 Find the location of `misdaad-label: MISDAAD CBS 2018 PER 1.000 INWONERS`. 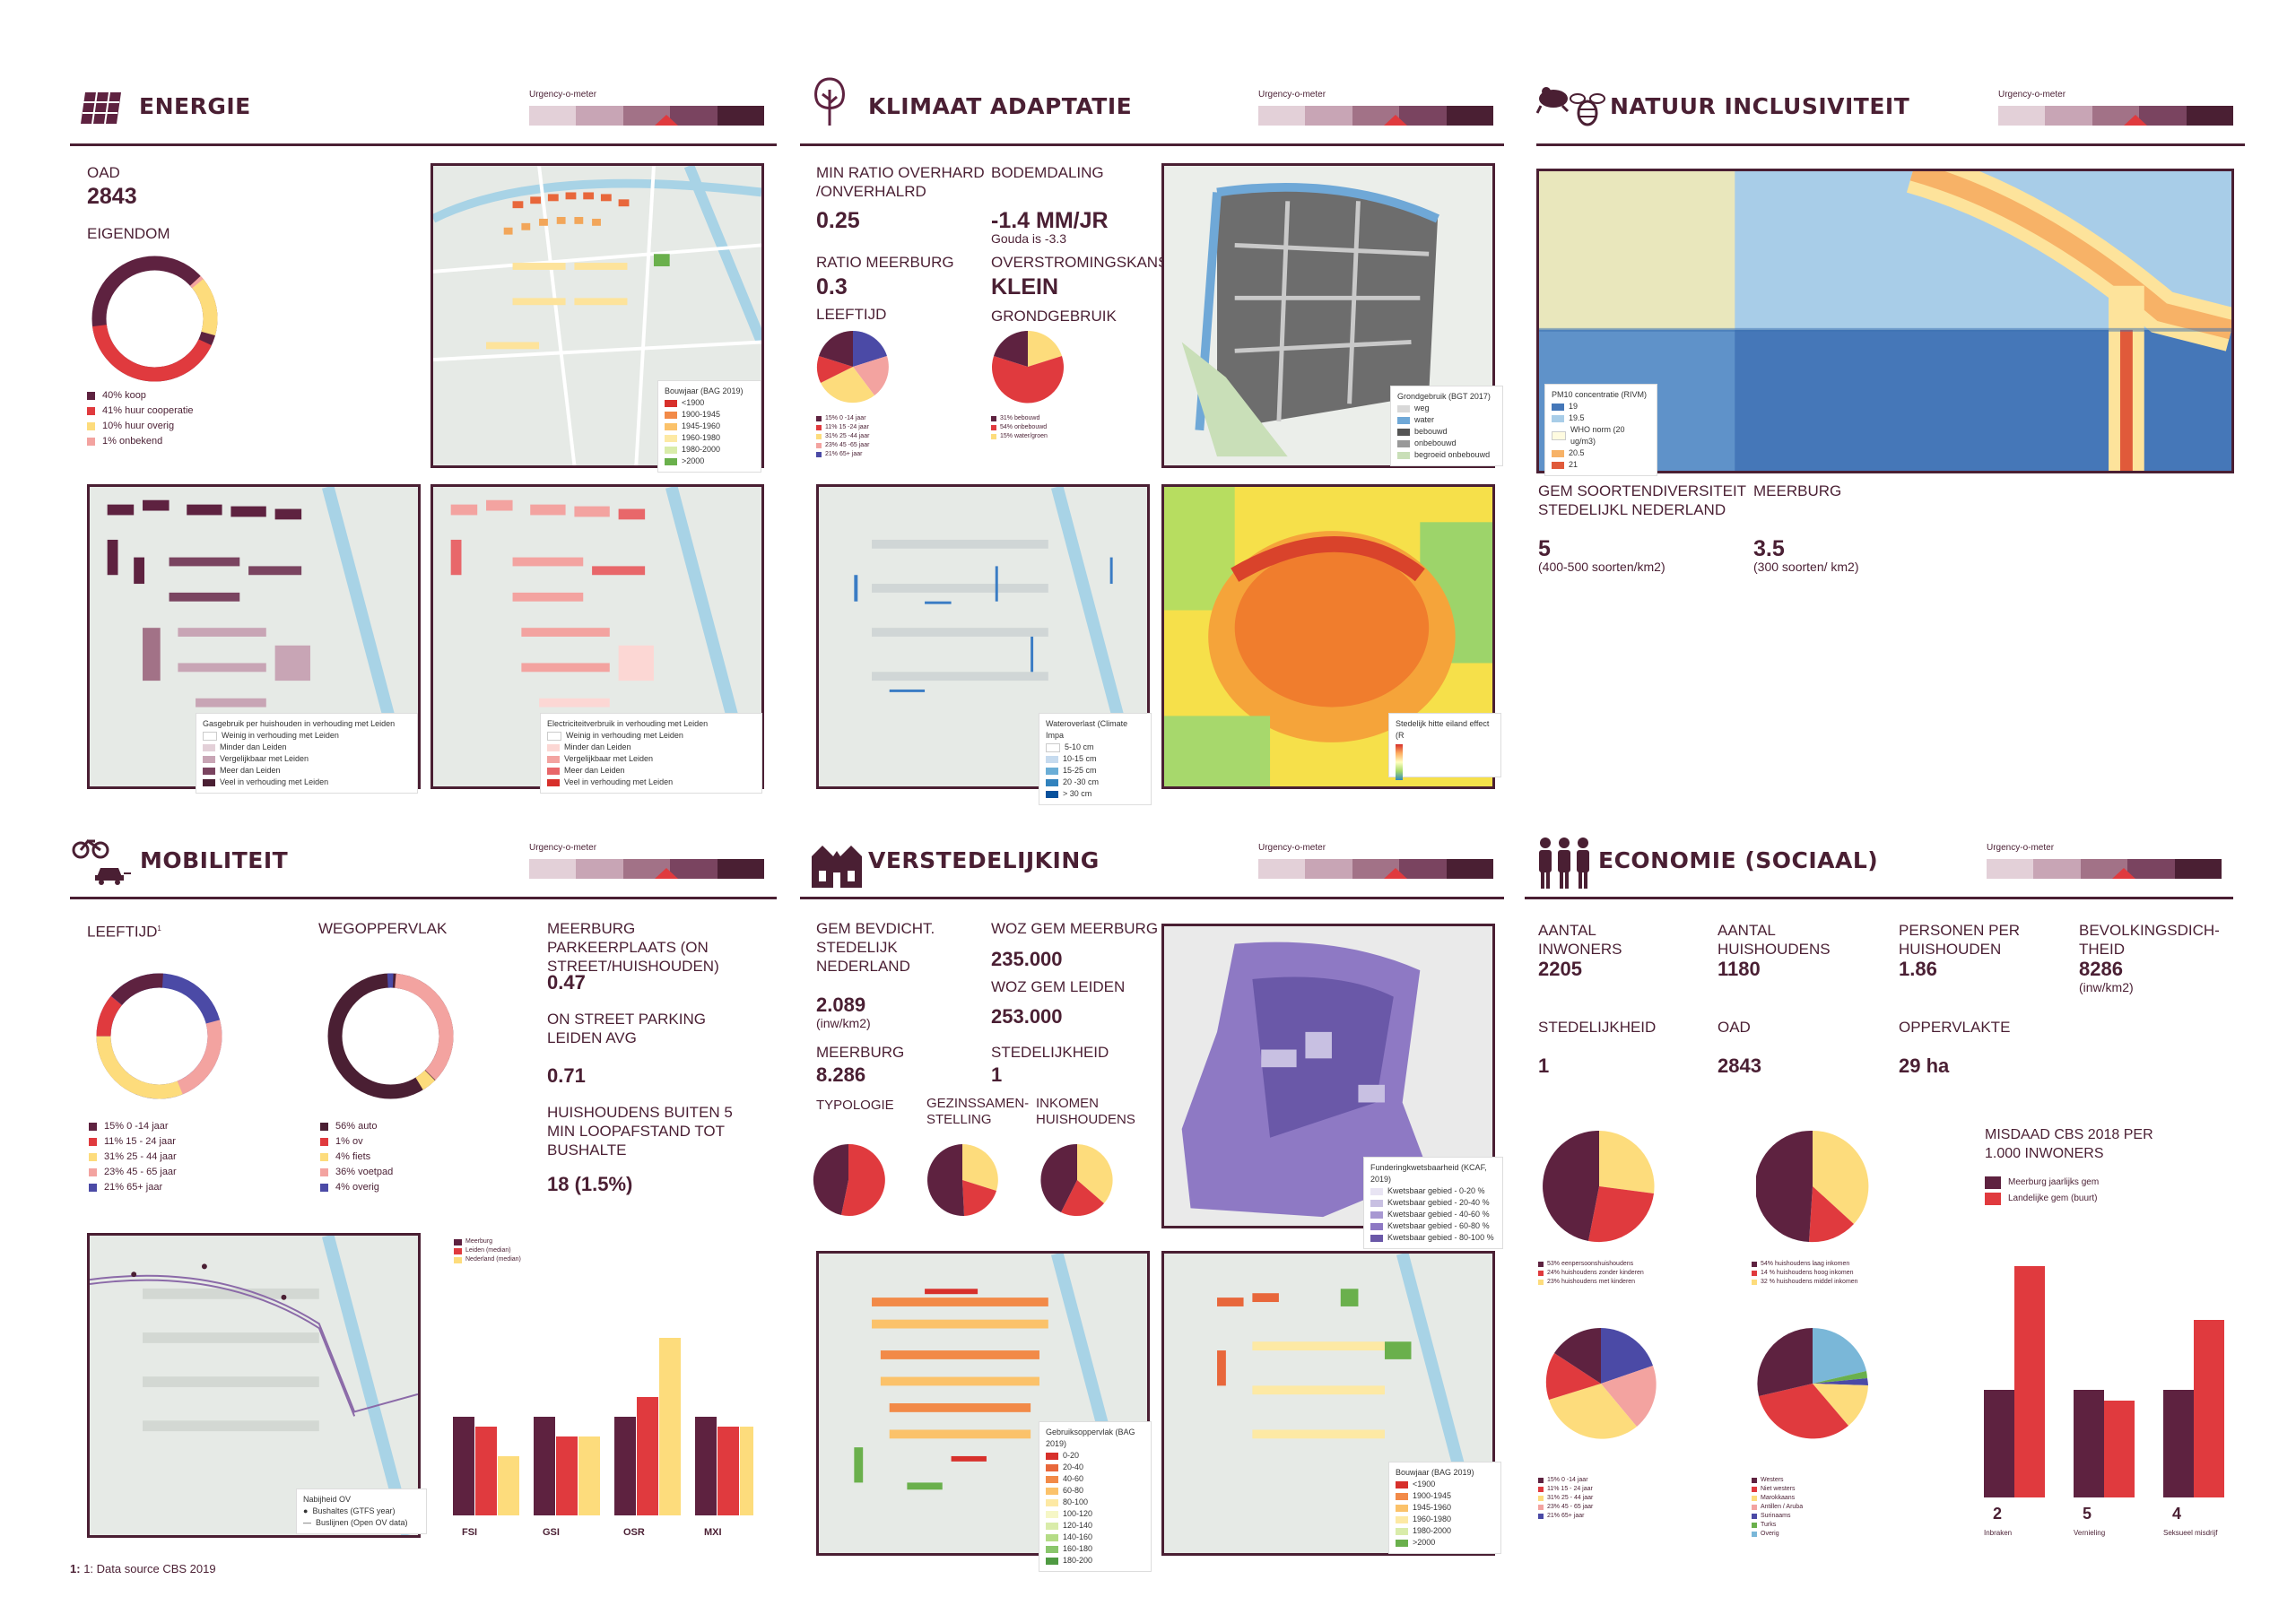

misdaad-label: MISDAAD CBS 2018 PER 1.000 INWONERS is located at coordinates (2069, 1144).